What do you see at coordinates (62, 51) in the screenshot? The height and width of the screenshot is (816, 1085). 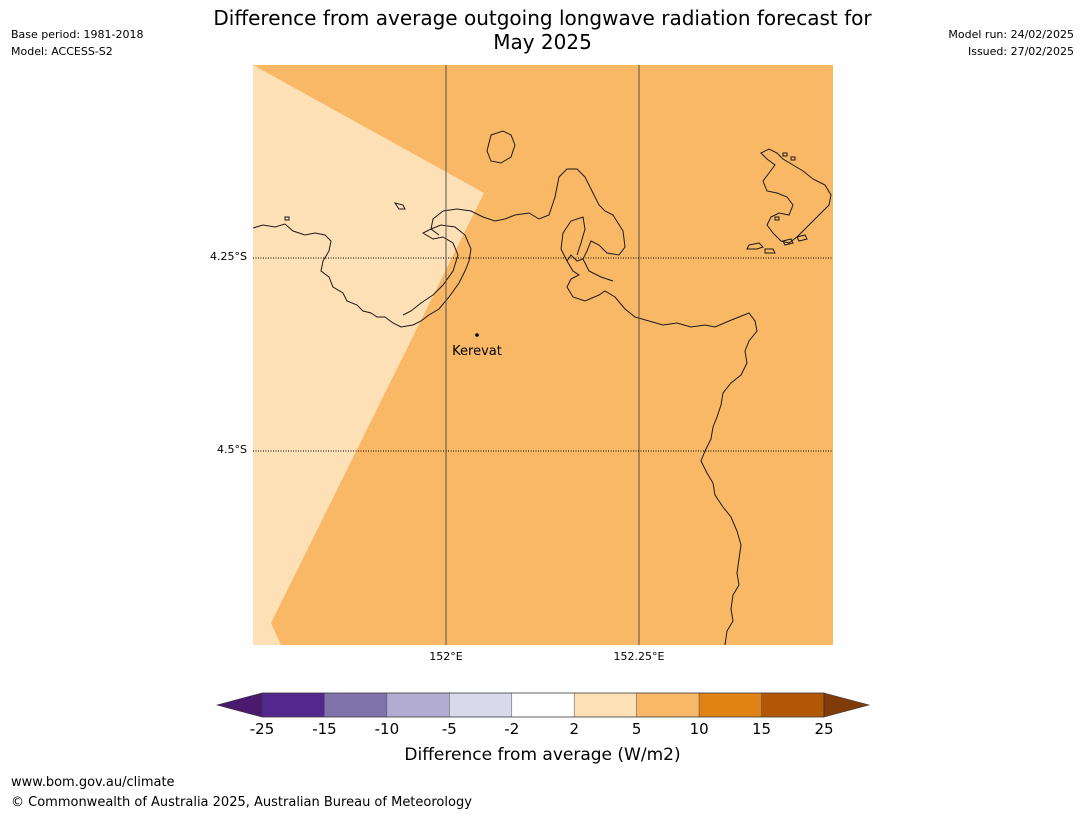 I see `model-text: Model: ACCESS-S2` at bounding box center [62, 51].